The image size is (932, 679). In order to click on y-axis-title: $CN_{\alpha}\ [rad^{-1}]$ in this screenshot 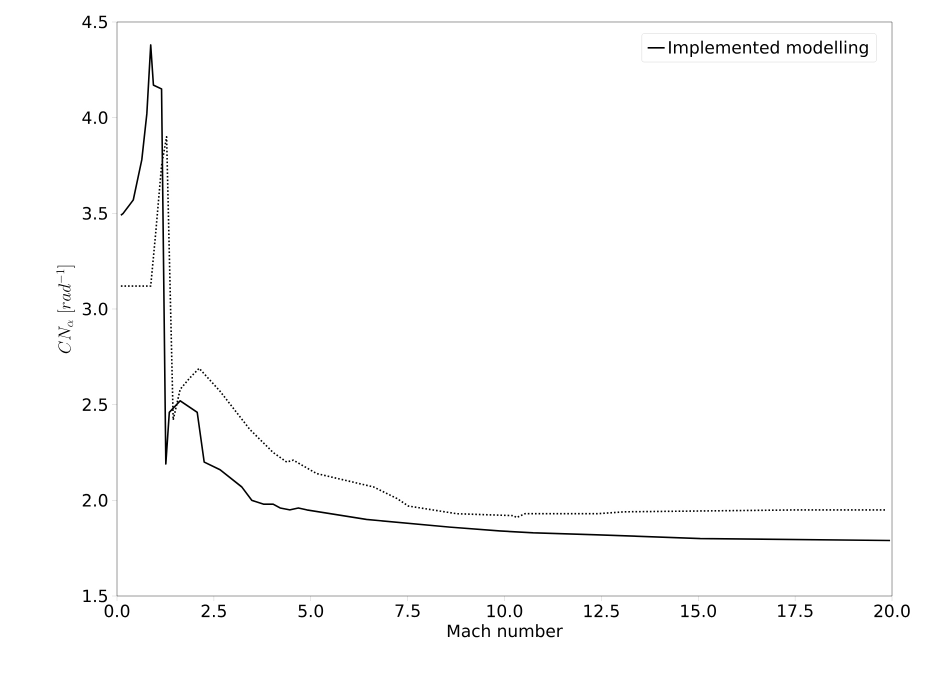, I will do `click(65, 310)`.